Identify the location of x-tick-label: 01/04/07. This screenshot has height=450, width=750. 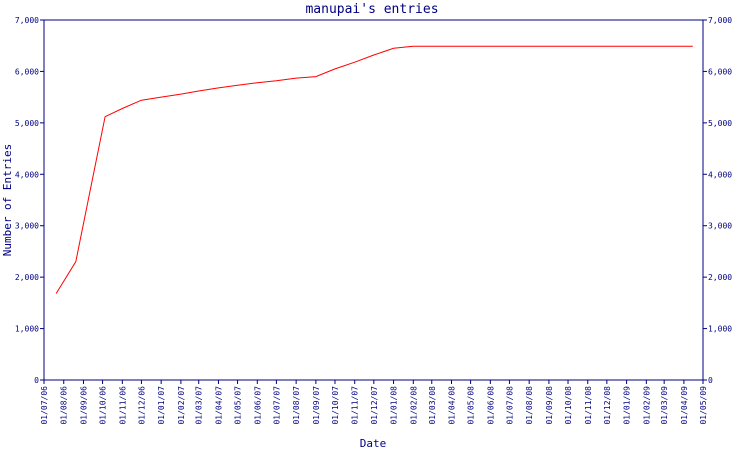
(218, 405).